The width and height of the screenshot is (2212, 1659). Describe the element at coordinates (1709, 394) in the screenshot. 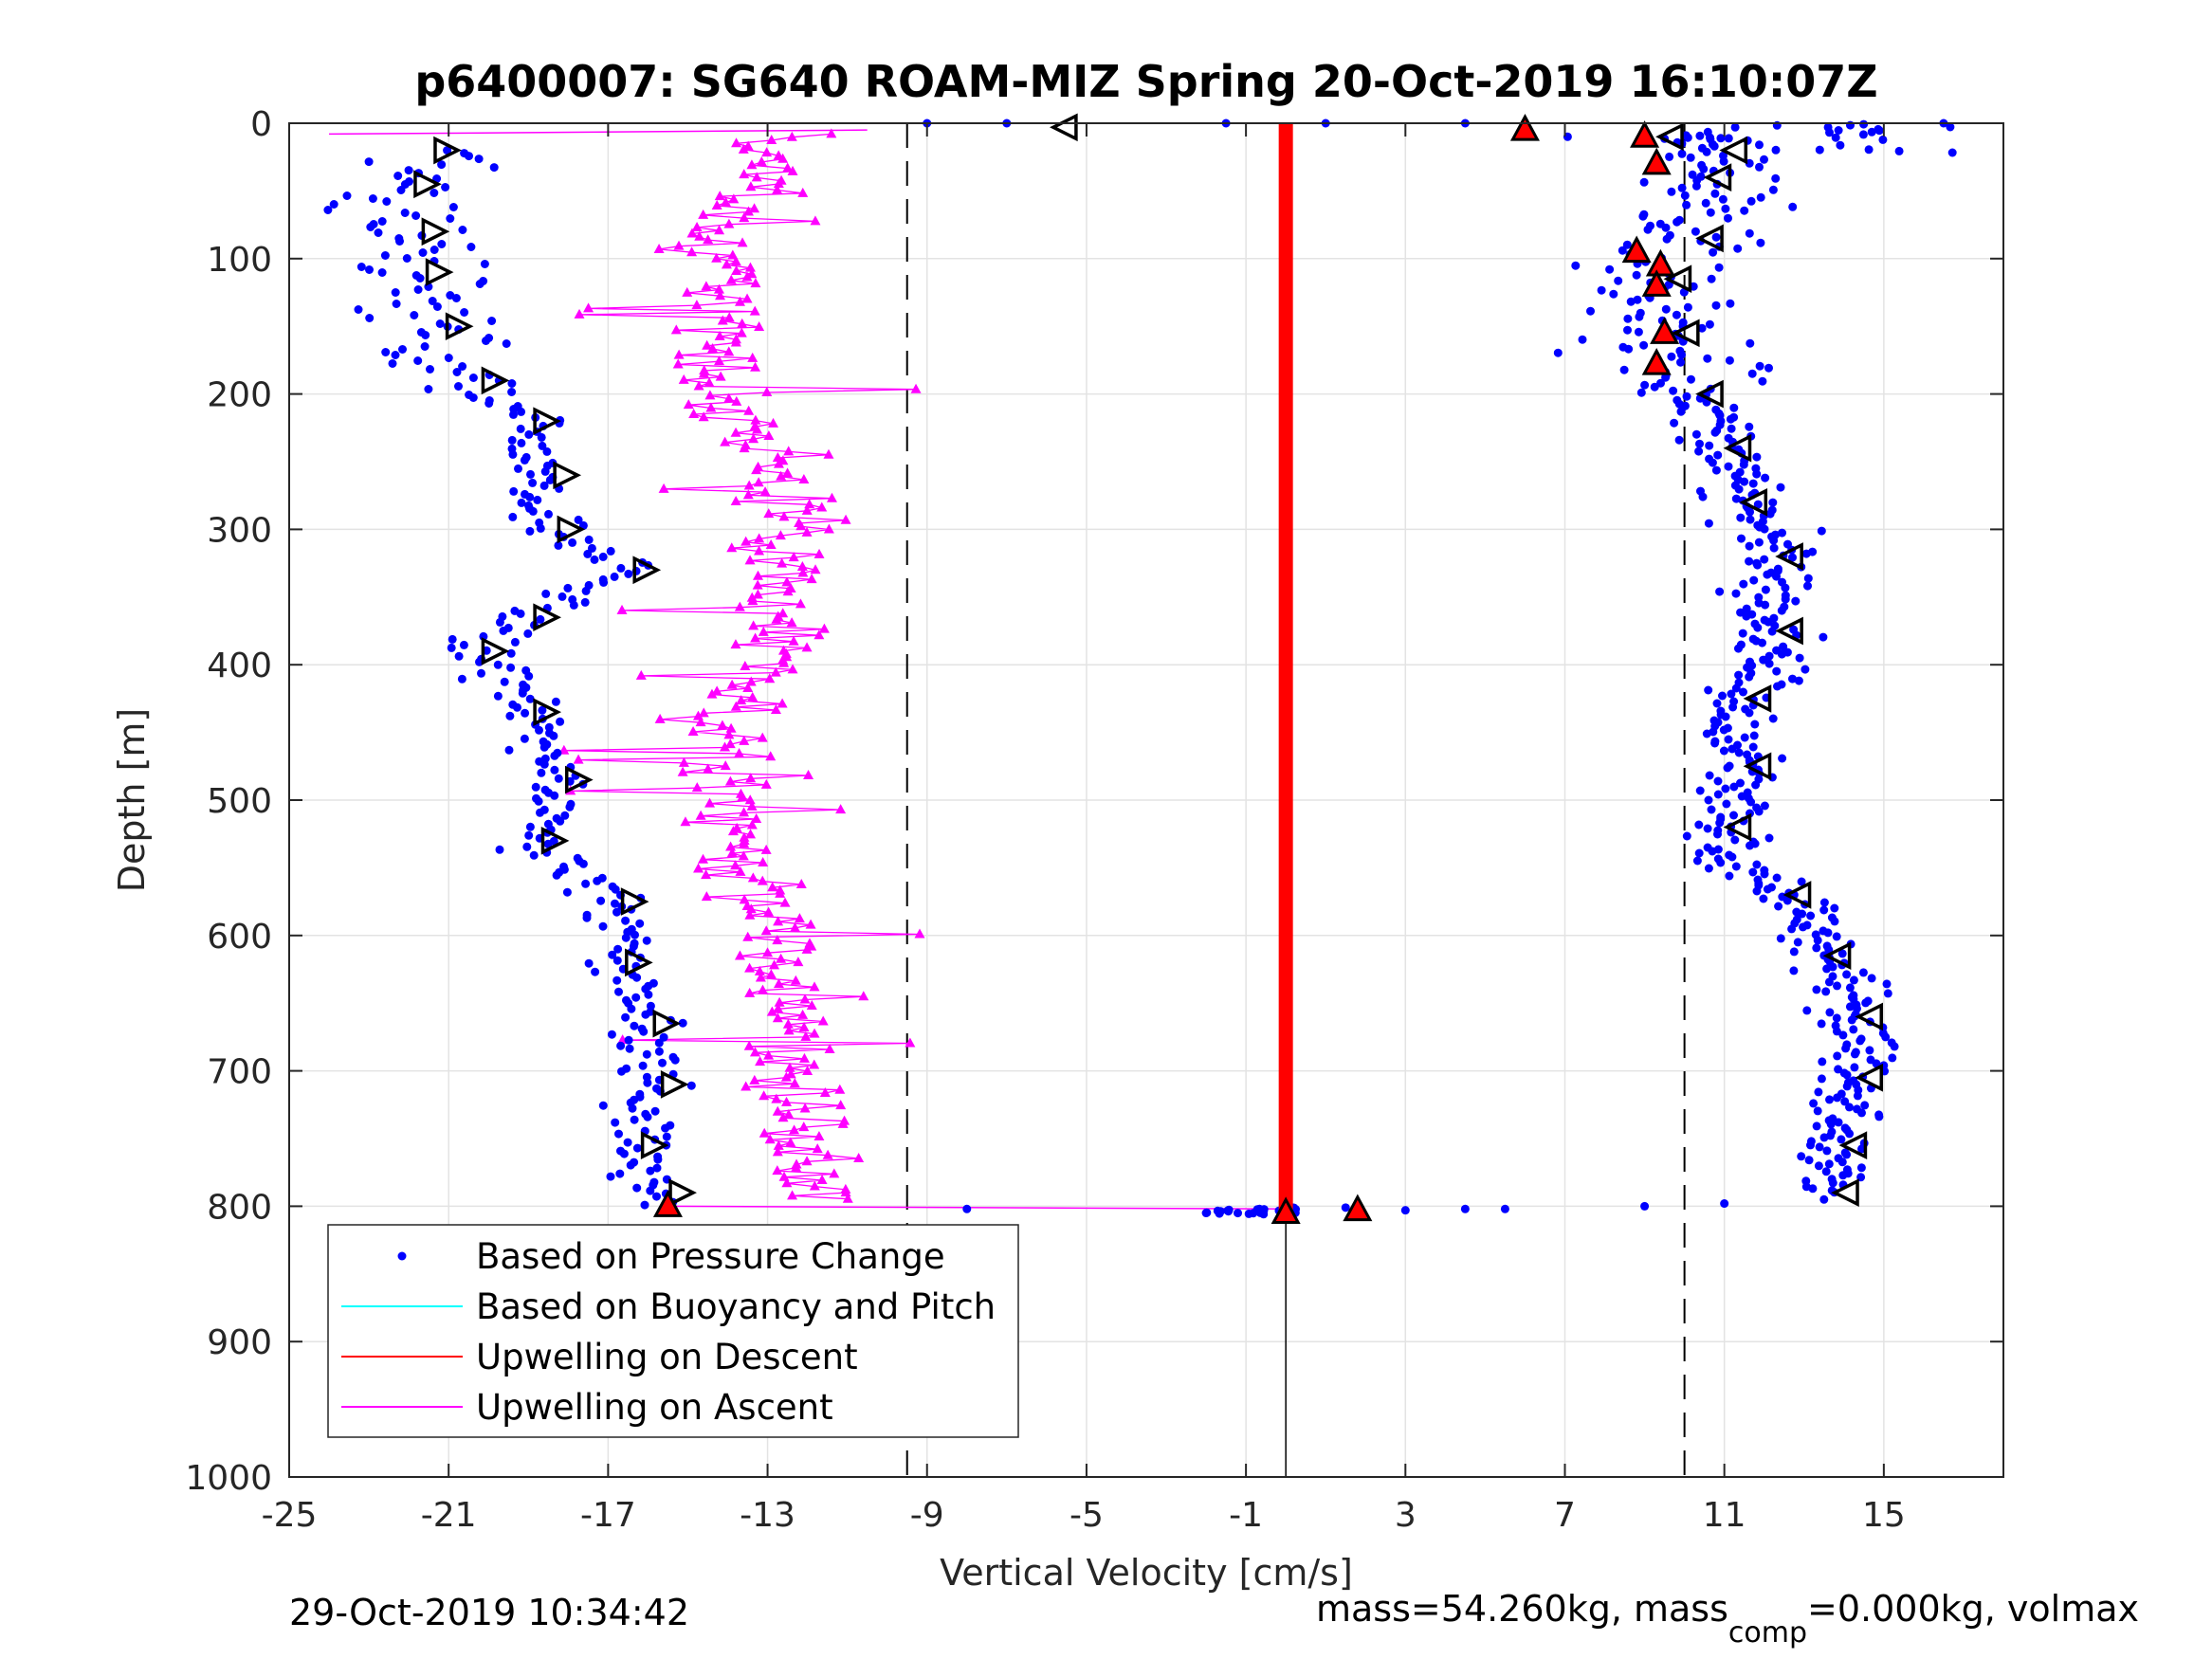

I see `ascent-direction-marker` at that location.